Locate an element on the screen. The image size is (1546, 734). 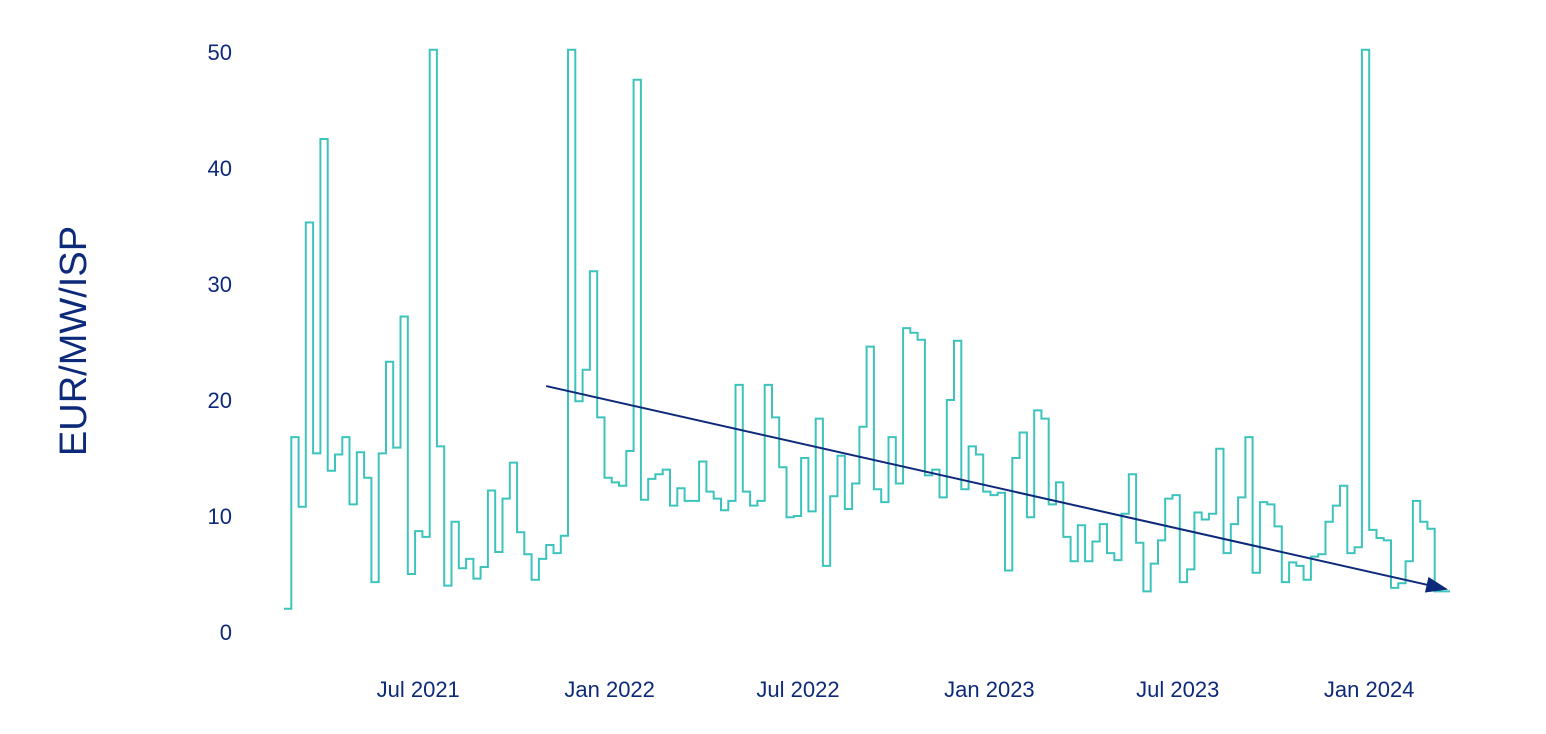
y-axis-ticks: 0 10 20 30 40 50 is located at coordinates (220, 342).